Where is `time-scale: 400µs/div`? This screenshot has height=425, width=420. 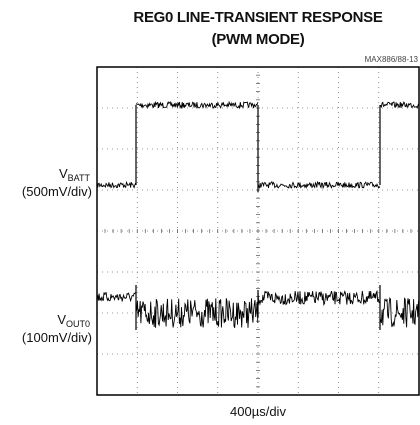 time-scale: 400µs/div is located at coordinates (258, 411).